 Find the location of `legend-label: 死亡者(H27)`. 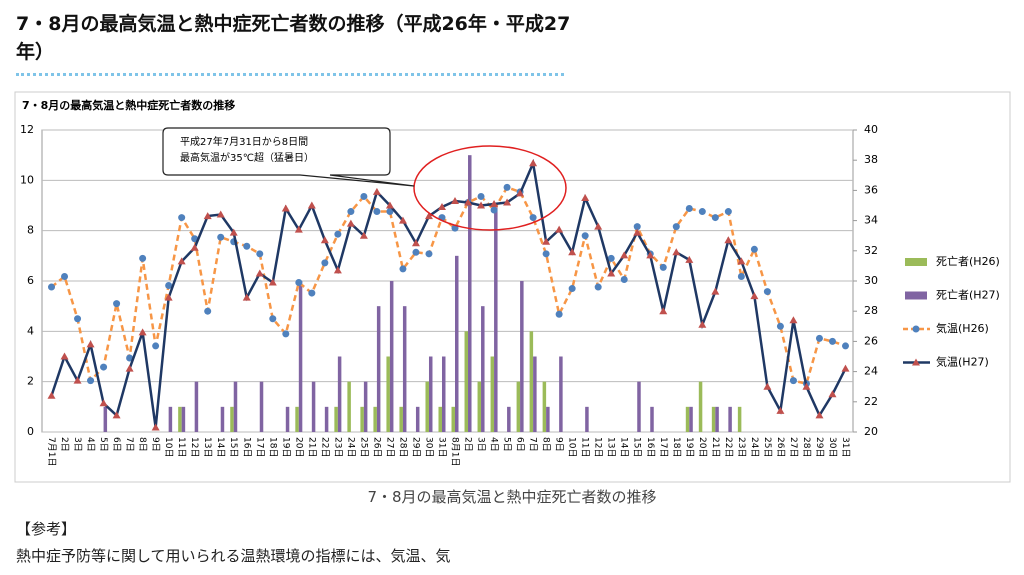

legend-label: 死亡者(H27) is located at coordinates (968, 295).